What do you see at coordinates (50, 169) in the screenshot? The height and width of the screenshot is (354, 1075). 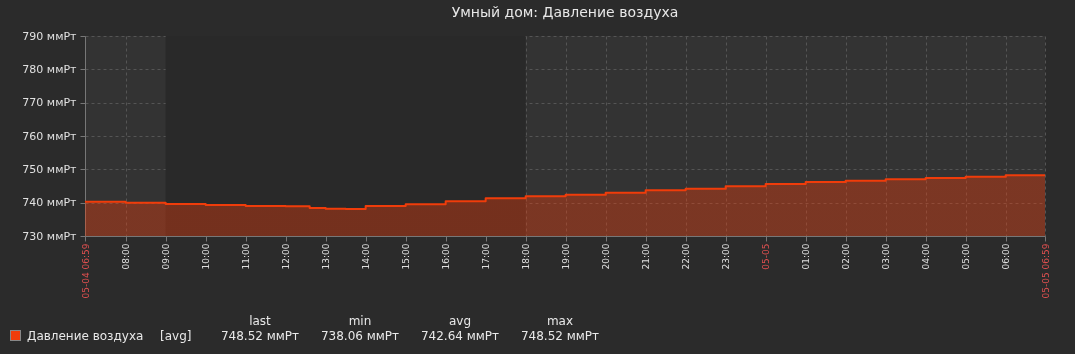 I see `y-tick-label: 750 ммРт` at bounding box center [50, 169].